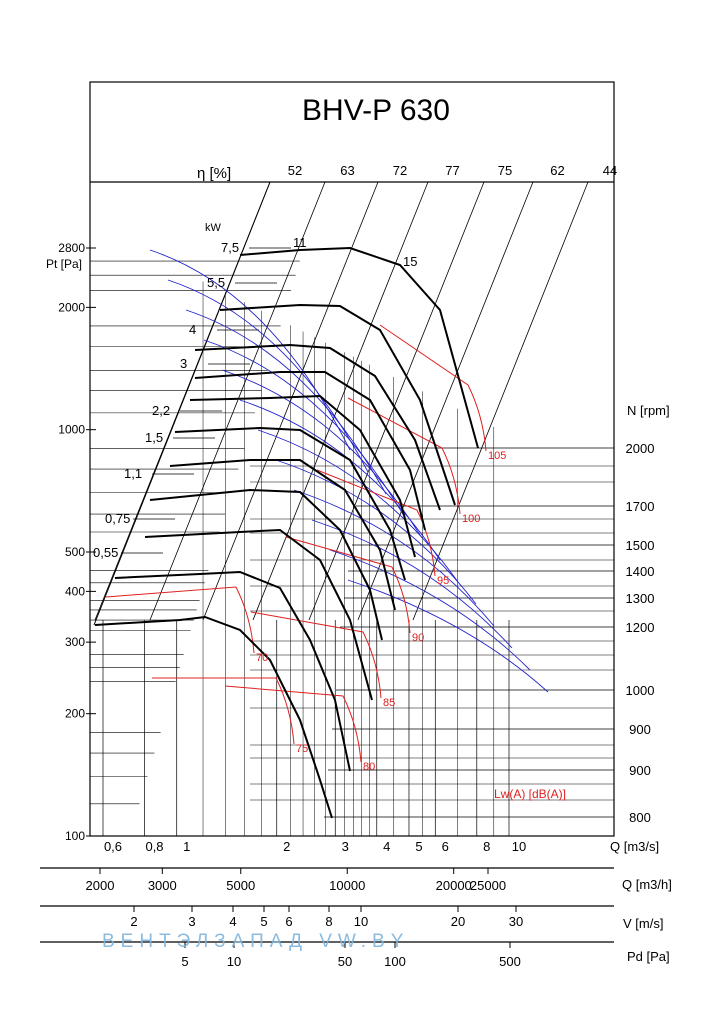 The width and height of the screenshot is (726, 1018). Describe the element at coordinates (302, 749) in the screenshot. I see `sound-label: 75` at that location.